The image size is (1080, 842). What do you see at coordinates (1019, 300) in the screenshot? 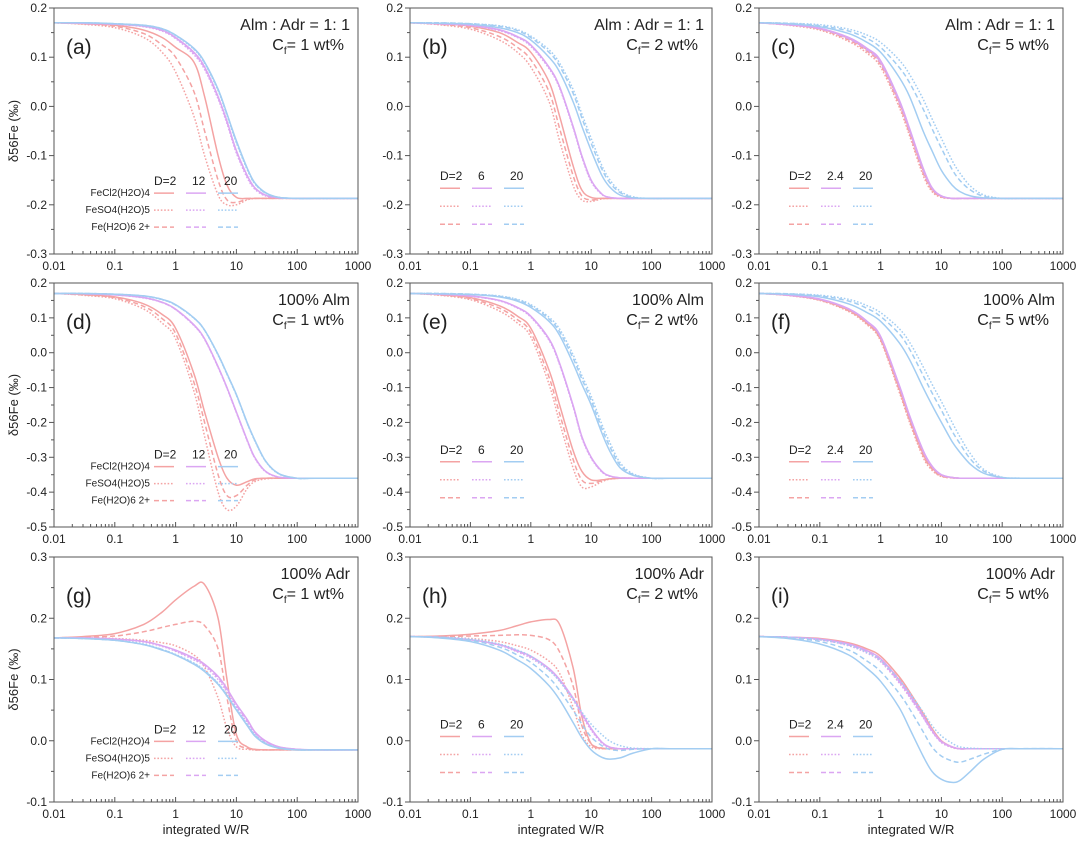
I see `condition-label: 100% Alm` at bounding box center [1019, 300].